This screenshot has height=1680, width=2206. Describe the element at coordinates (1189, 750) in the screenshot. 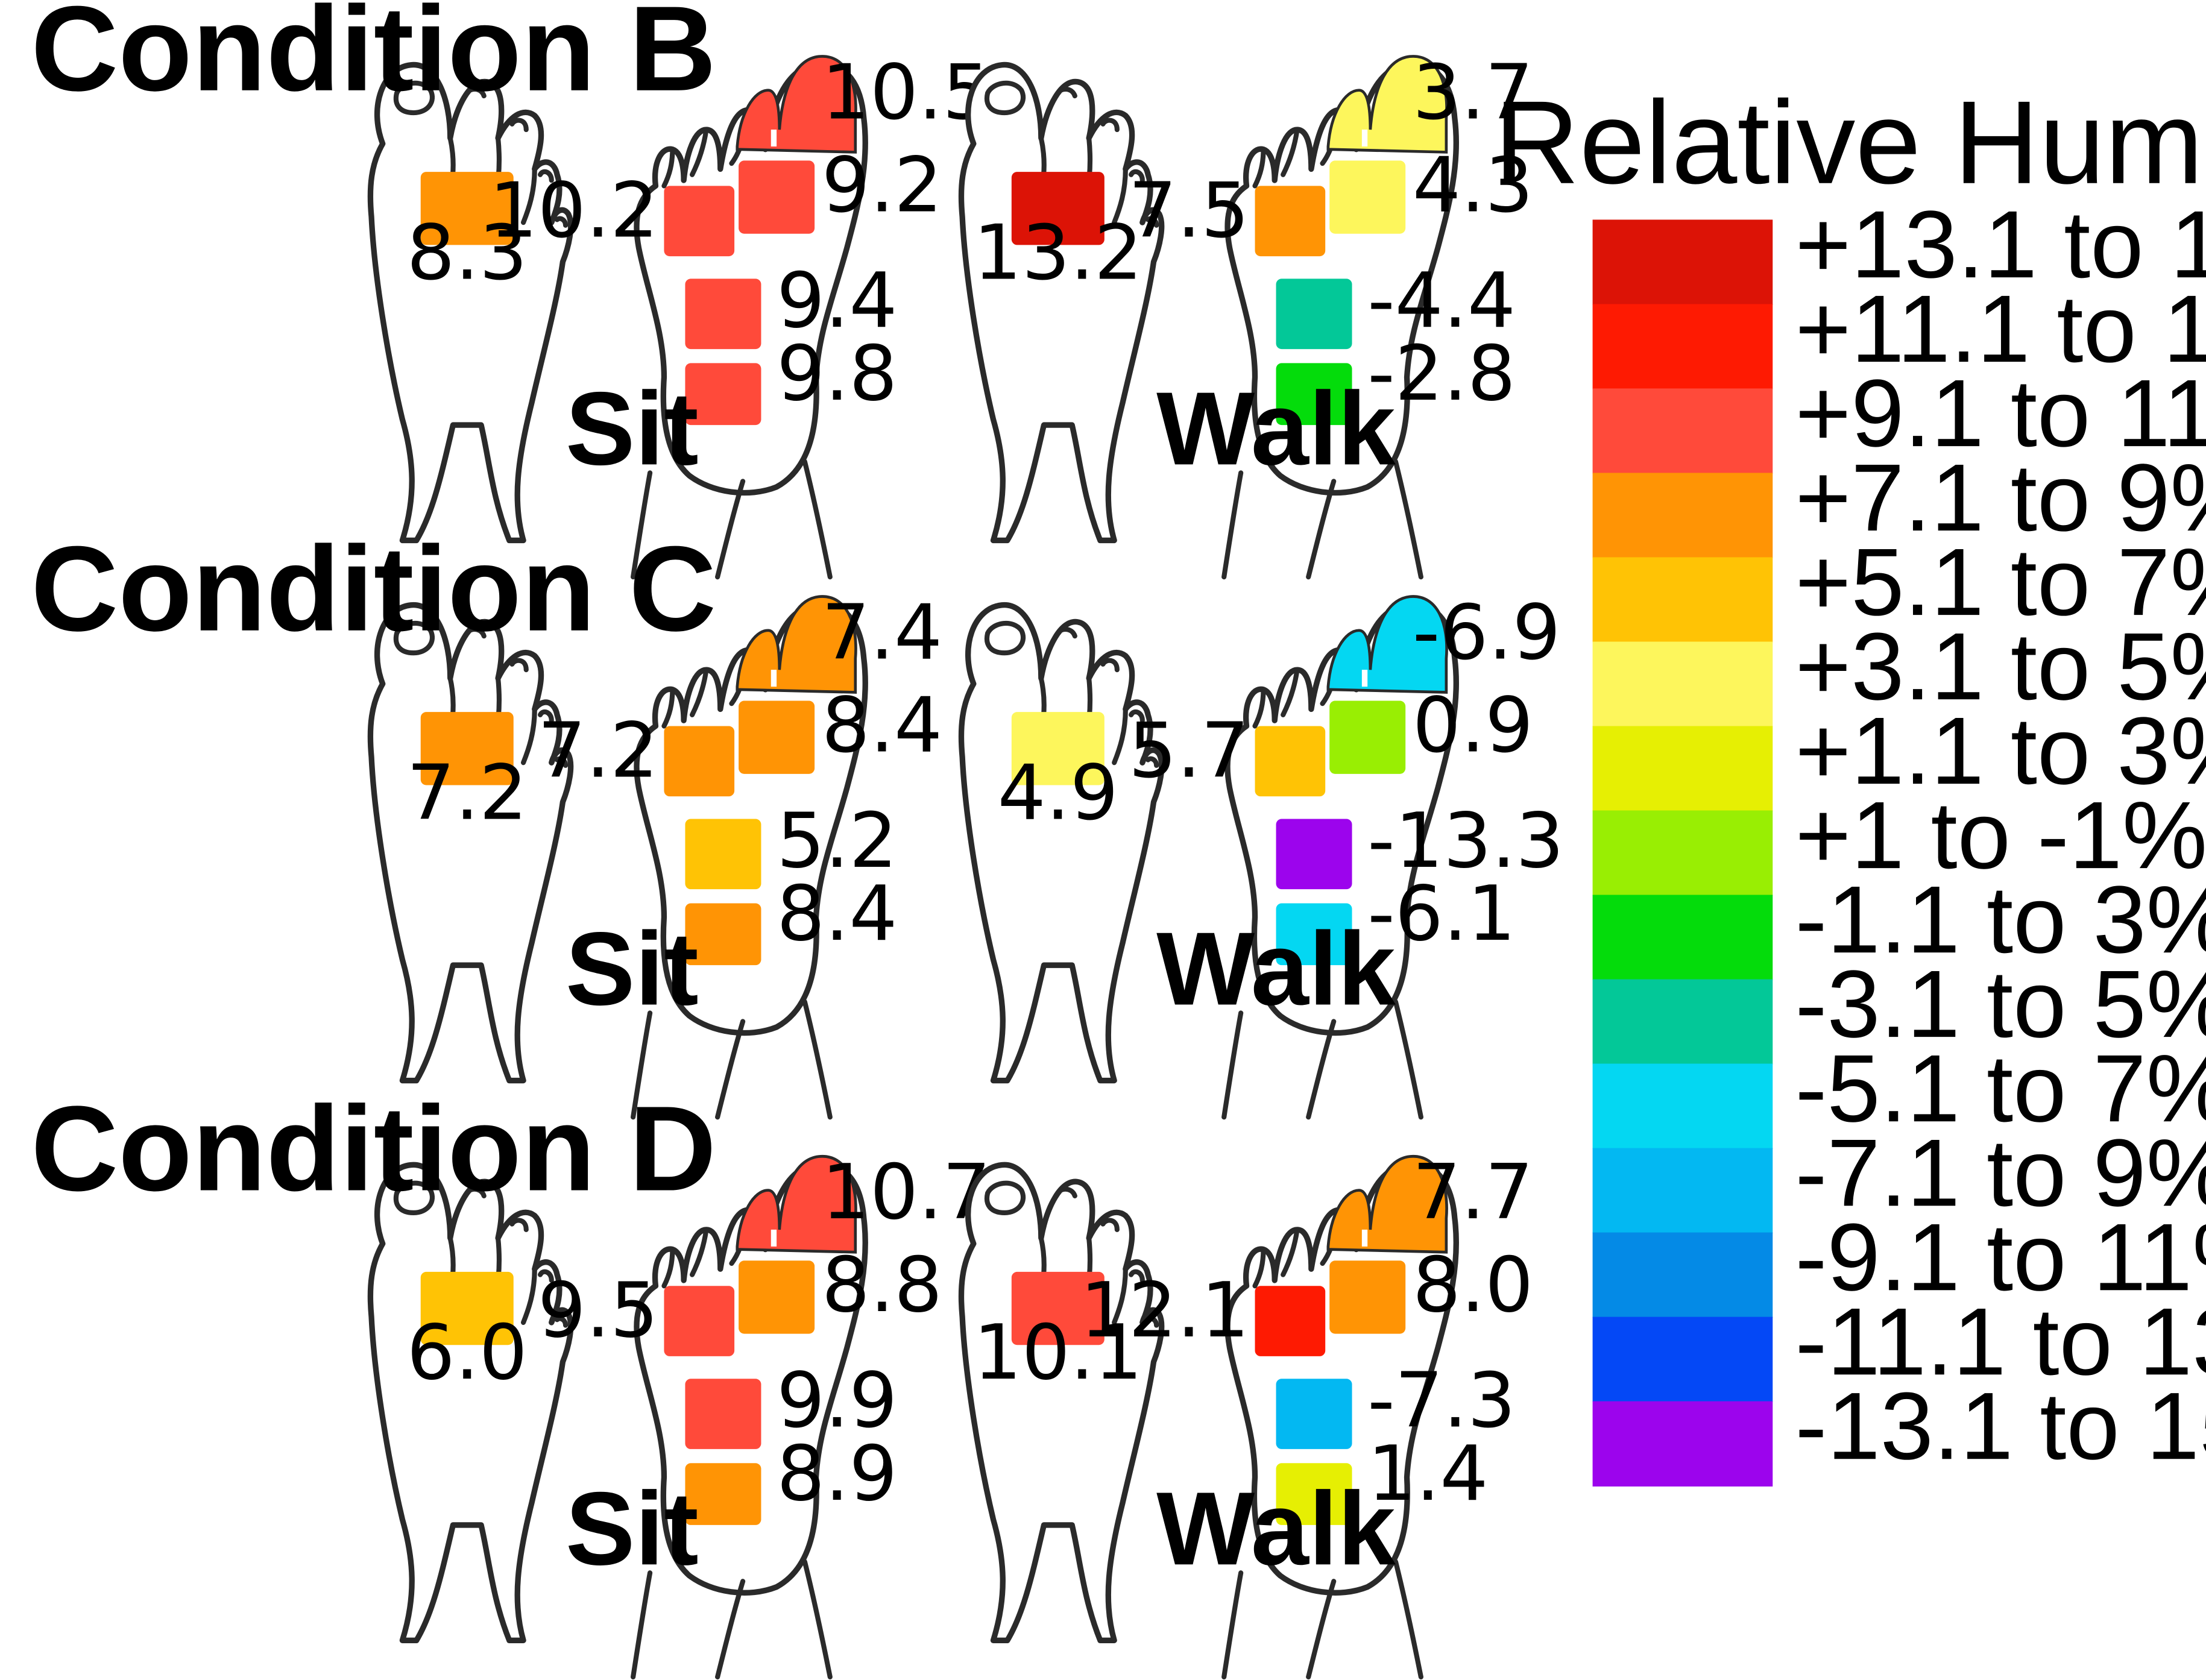

I see `ball-lateral-value-label: 5.7` at that location.